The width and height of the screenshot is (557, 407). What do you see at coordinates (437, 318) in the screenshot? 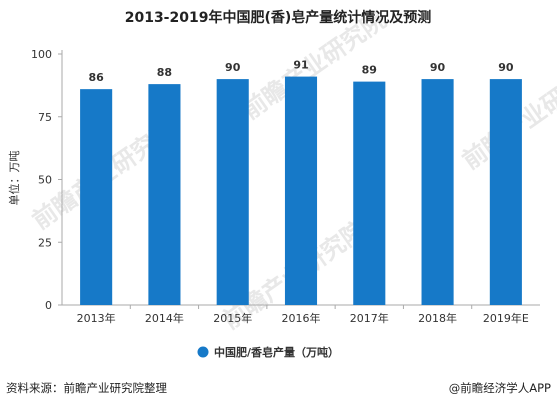
I see `x-tick-label: 2018年` at bounding box center [437, 318].